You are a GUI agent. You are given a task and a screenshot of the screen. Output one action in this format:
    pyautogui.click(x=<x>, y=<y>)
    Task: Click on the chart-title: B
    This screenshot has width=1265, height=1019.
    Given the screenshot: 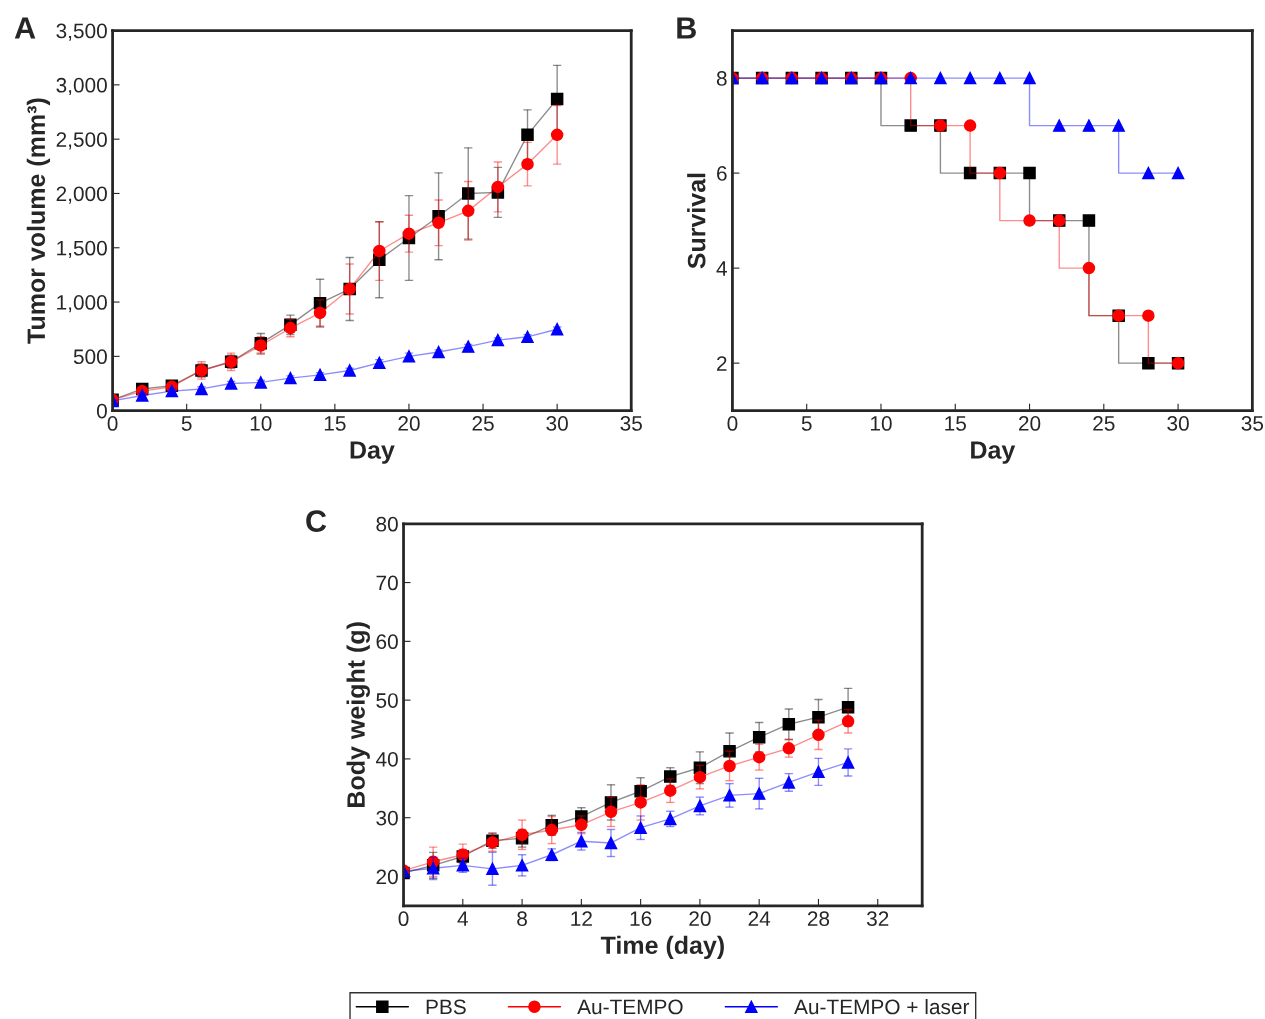 What is the action you would take?
    pyautogui.click(x=686, y=28)
    